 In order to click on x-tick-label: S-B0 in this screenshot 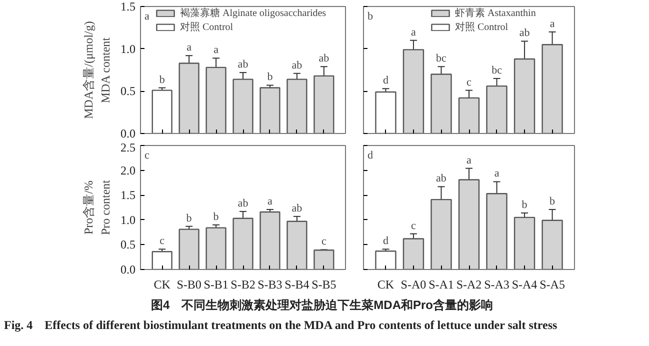, I will do `click(189, 285)`.